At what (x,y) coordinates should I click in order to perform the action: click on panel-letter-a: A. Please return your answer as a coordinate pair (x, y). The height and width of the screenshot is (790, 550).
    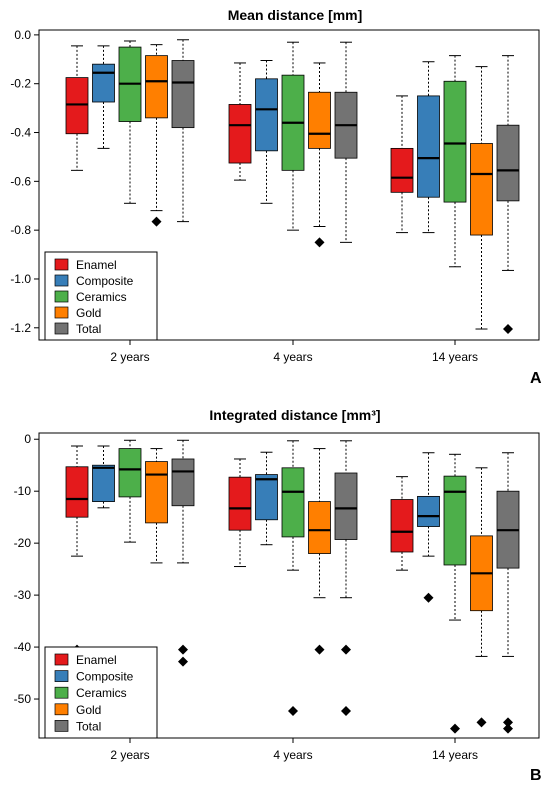
    Looking at the image, I should click on (536, 378).